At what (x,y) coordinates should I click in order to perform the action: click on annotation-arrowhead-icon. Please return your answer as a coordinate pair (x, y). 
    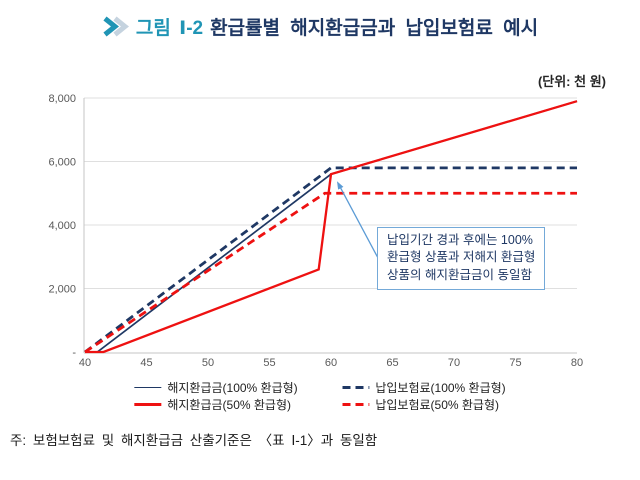
    Looking at the image, I should click on (340, 185).